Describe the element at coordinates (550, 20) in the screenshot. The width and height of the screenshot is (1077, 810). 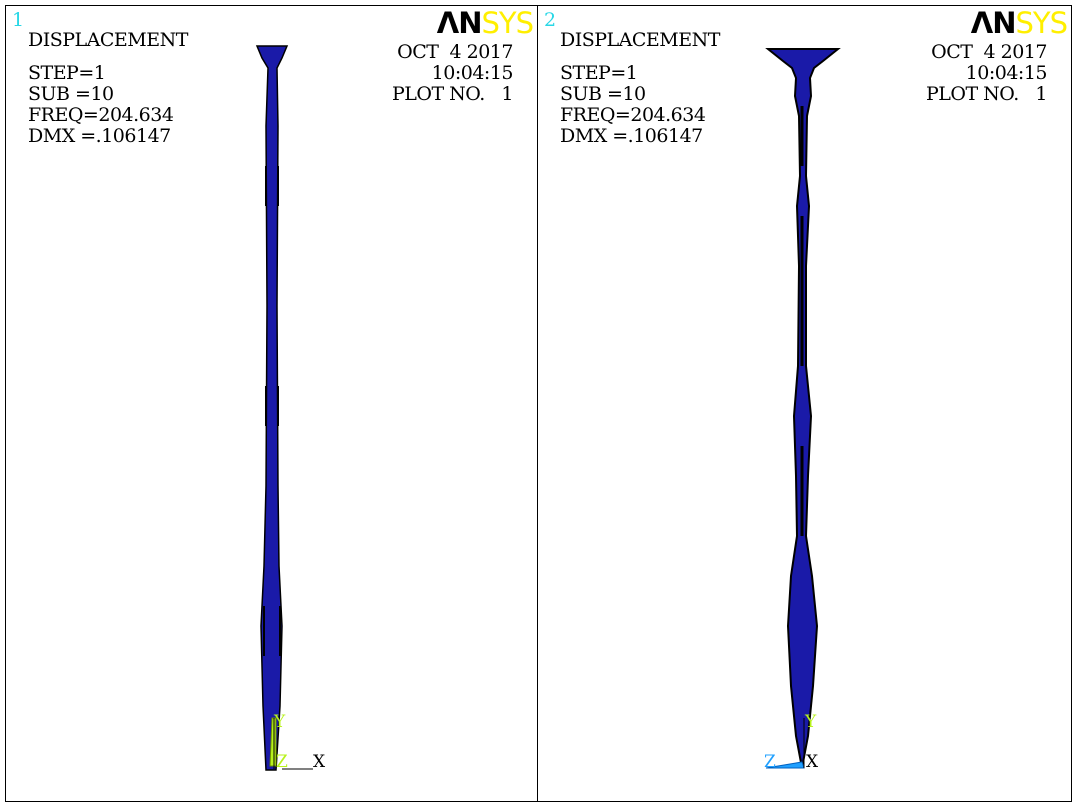
I see `window-number: 2` at that location.